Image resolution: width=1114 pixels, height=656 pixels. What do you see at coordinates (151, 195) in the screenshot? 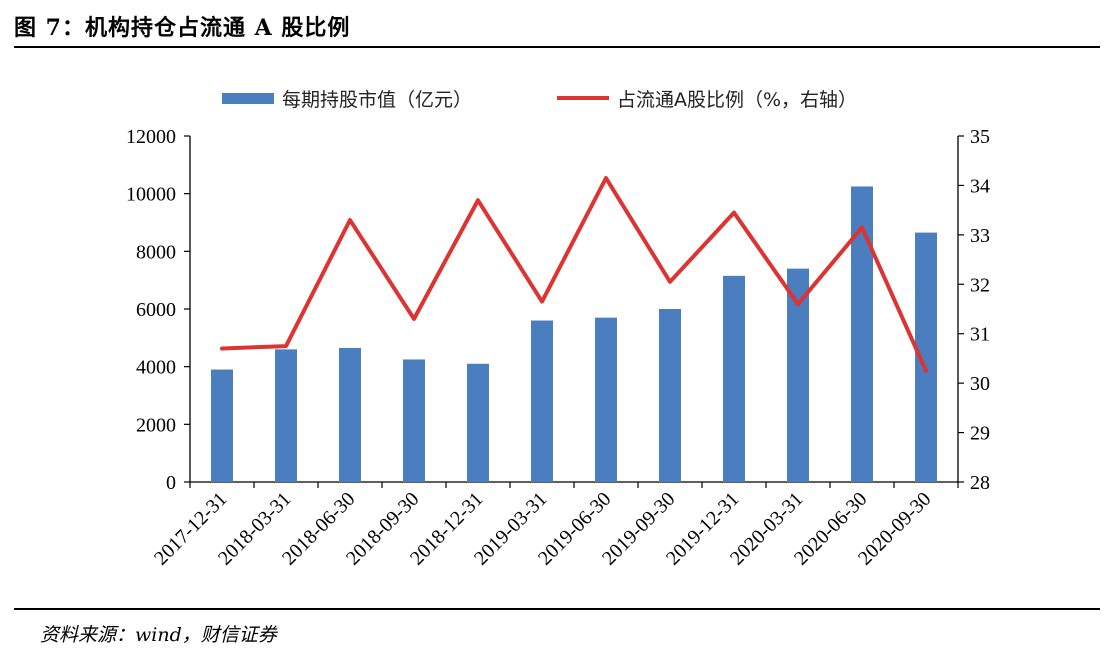
I see `y-left-tick-label: 10000` at bounding box center [151, 195].